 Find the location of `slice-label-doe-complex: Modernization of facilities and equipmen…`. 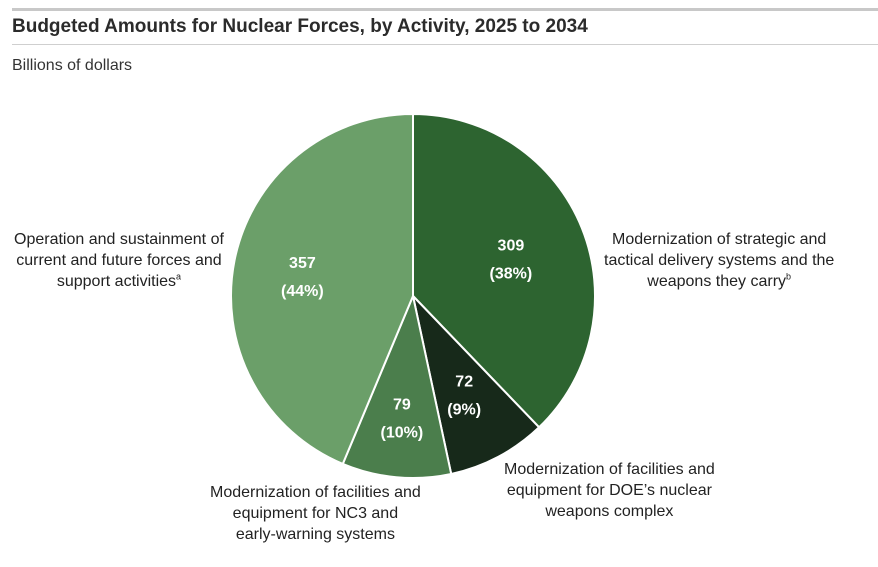

slice-label-doe-complex: Modernization of facilities and equipmen… is located at coordinates (609, 490).